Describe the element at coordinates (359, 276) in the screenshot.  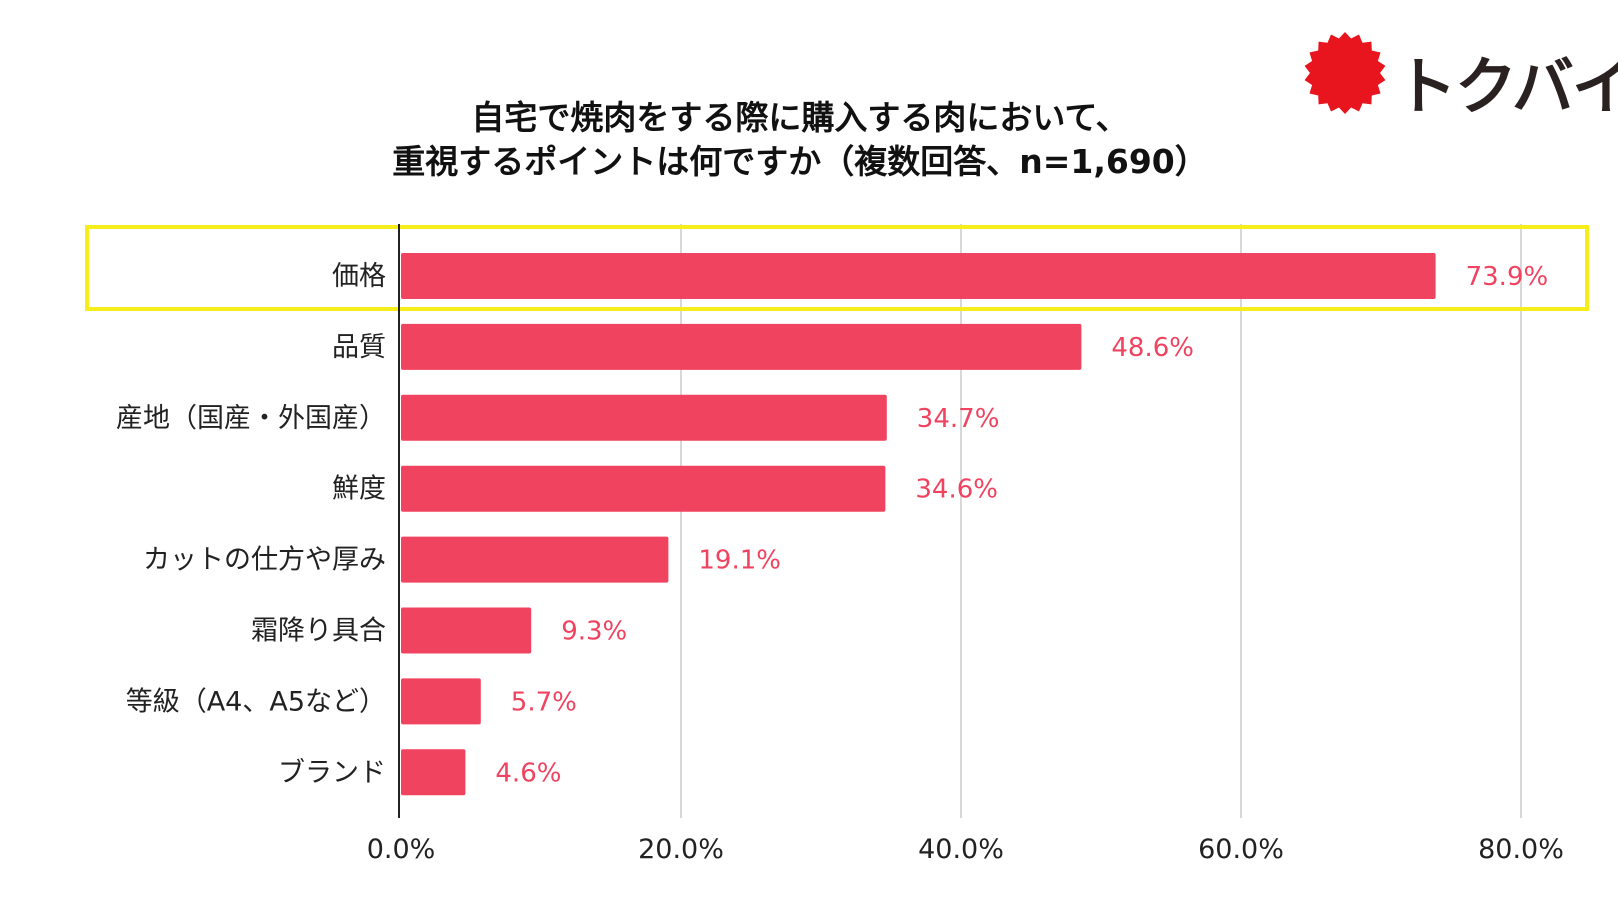
I see `category-label: 価格` at that location.